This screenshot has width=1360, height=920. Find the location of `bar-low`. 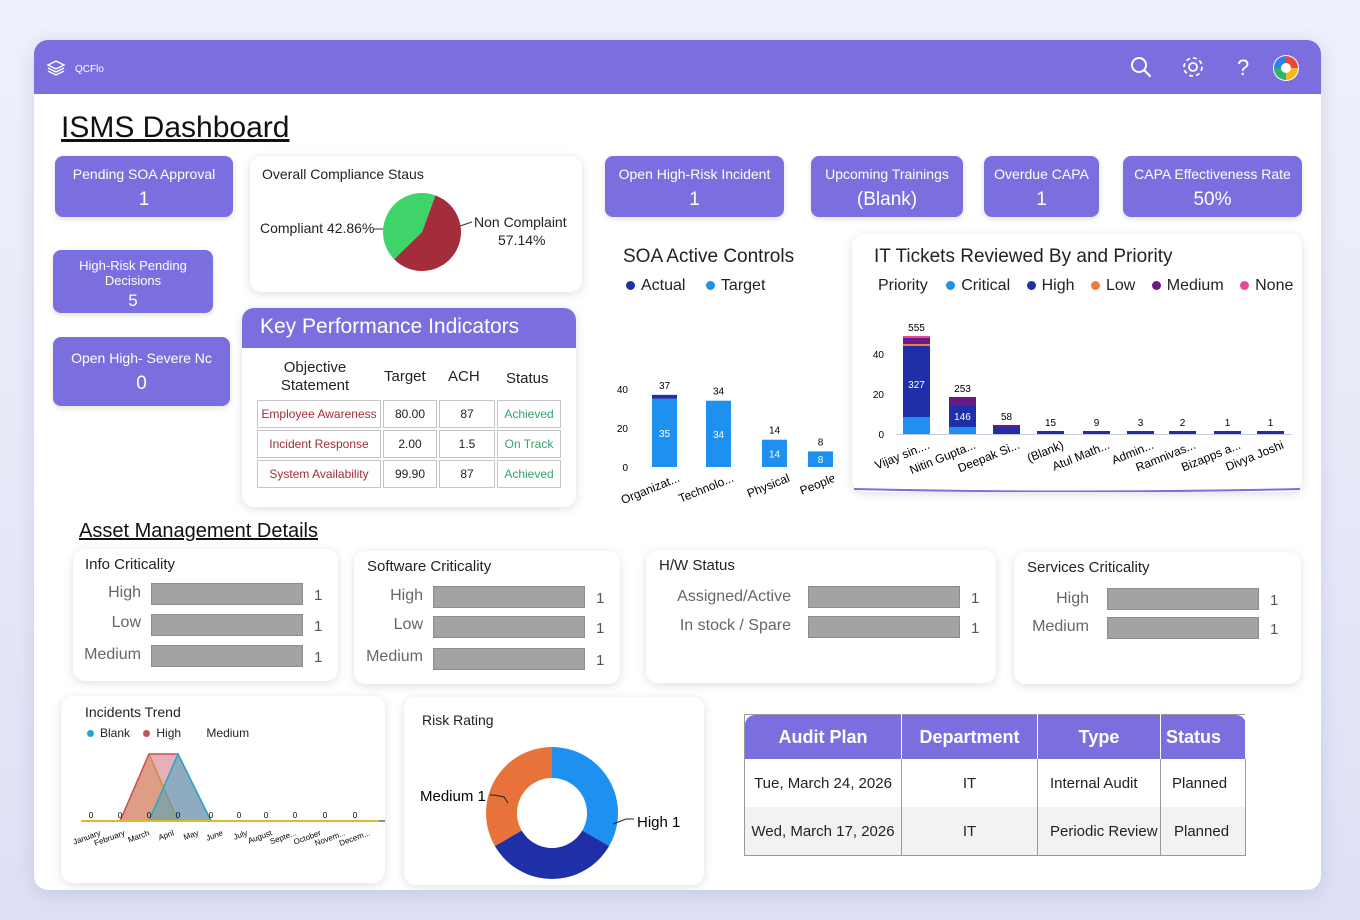

bar-low is located at coordinates (227, 625).